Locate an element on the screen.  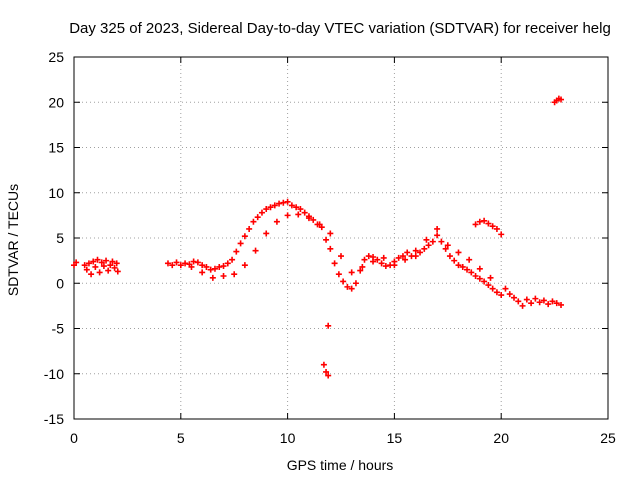
y-tick-label: 0 is located at coordinates (60, 283).